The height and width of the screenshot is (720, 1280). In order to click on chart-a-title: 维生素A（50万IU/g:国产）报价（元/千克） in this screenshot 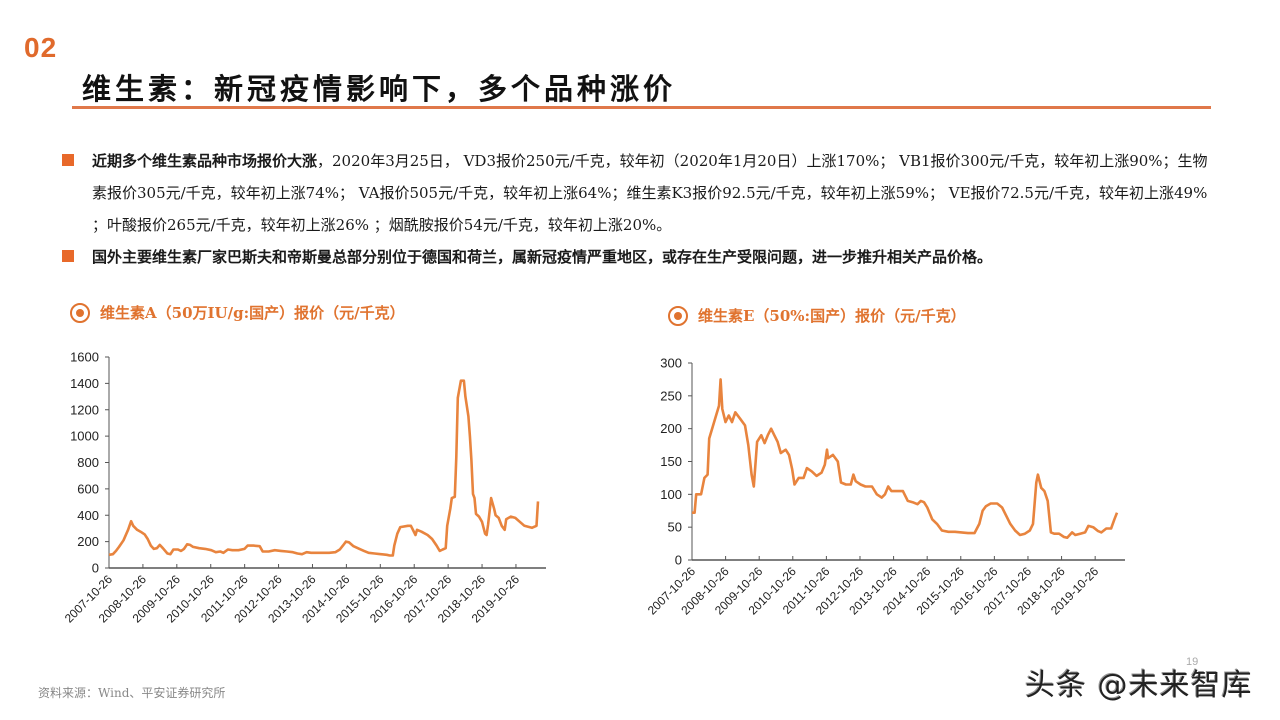, I will do `click(237, 312)`.